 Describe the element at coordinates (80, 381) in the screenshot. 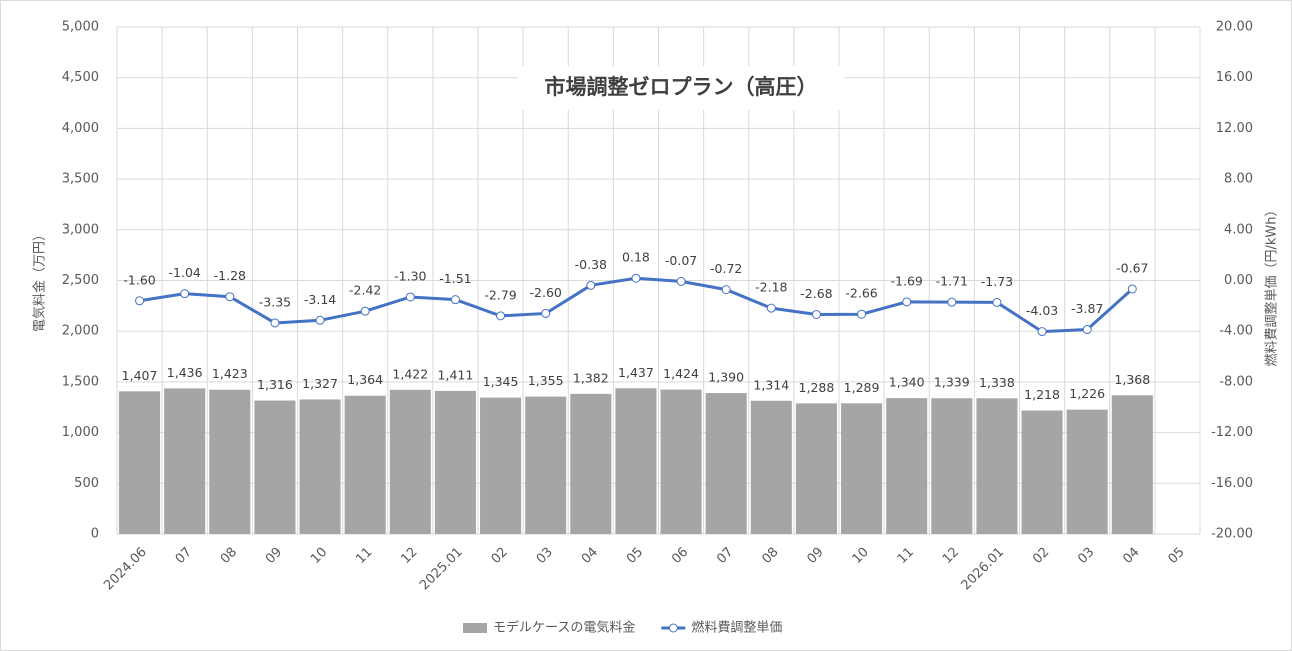

I see `y-tick-label: 1,500` at that location.